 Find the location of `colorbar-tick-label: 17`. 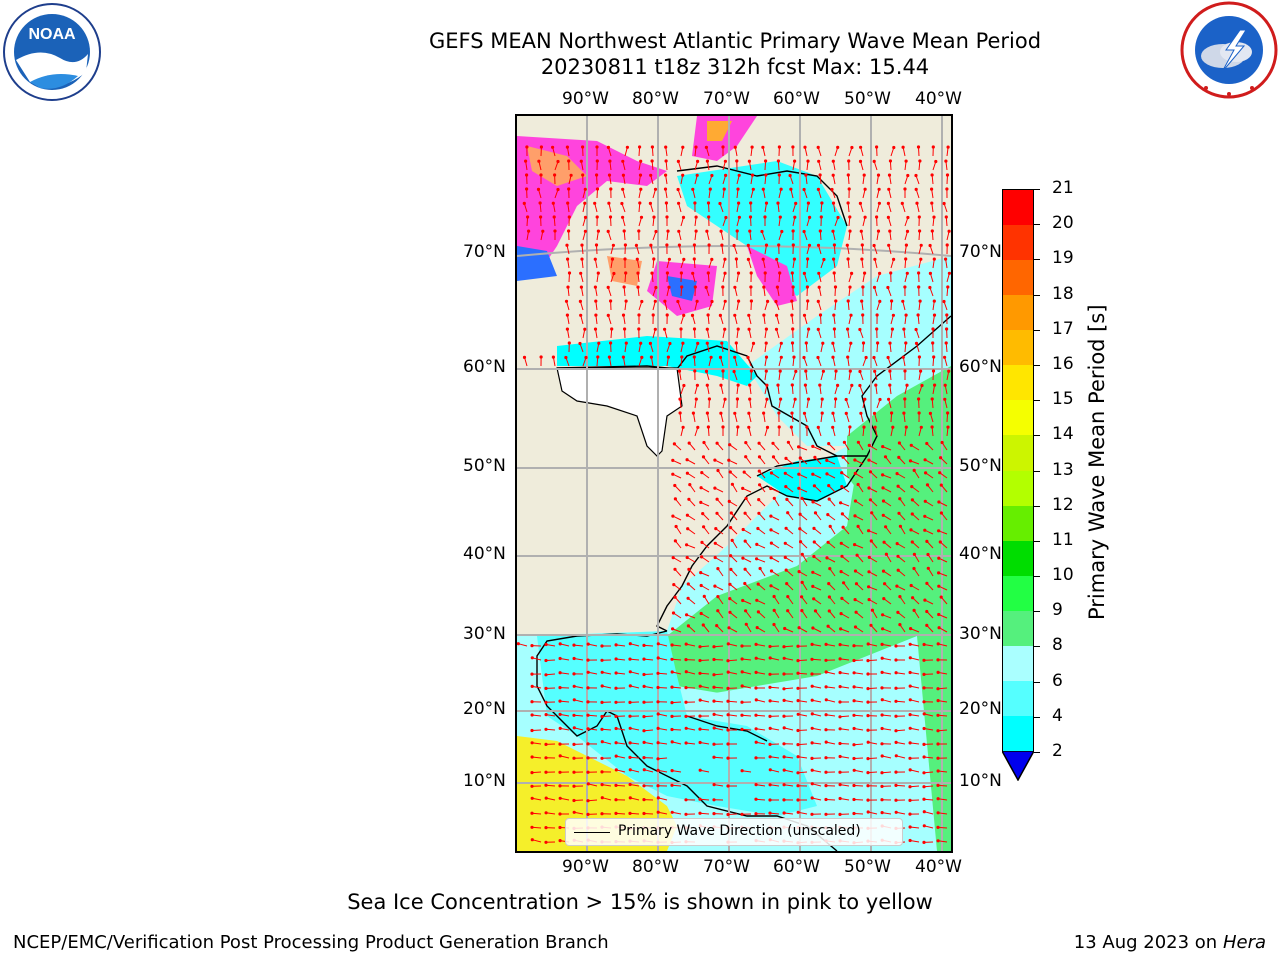

colorbar-tick-label: 17 is located at coordinates (1063, 328).